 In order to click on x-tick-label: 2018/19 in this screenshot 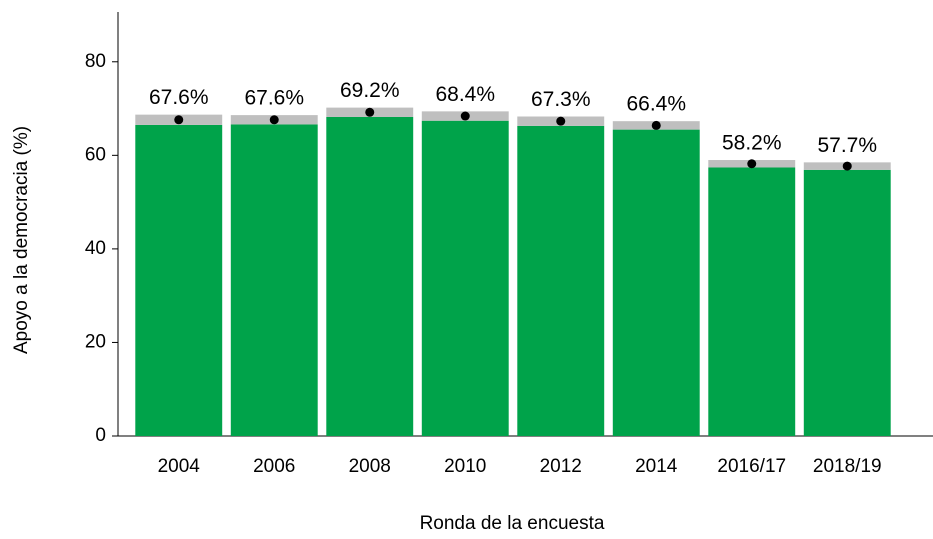, I will do `click(847, 466)`.